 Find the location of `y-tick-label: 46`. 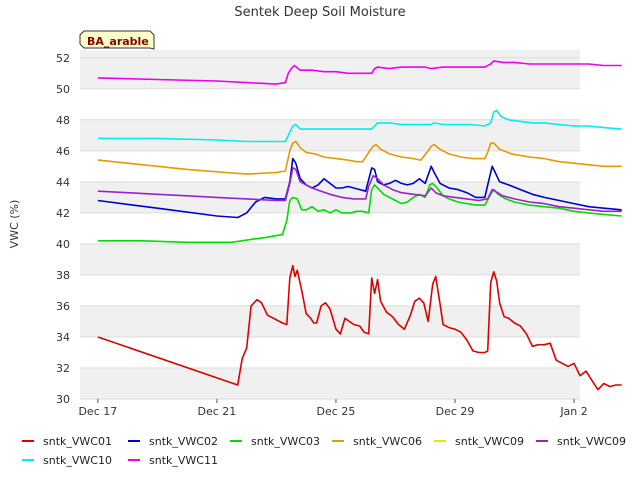

y-tick-label: 46 is located at coordinates (63, 151).